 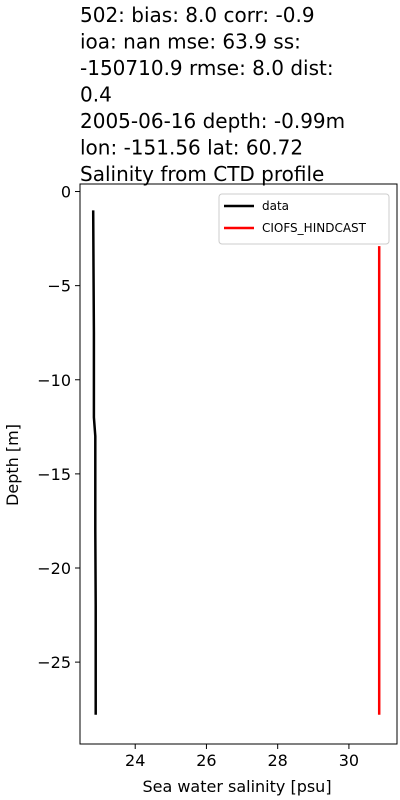 What do you see at coordinates (206, 760) in the screenshot?
I see `x-tick-label: 26` at bounding box center [206, 760].